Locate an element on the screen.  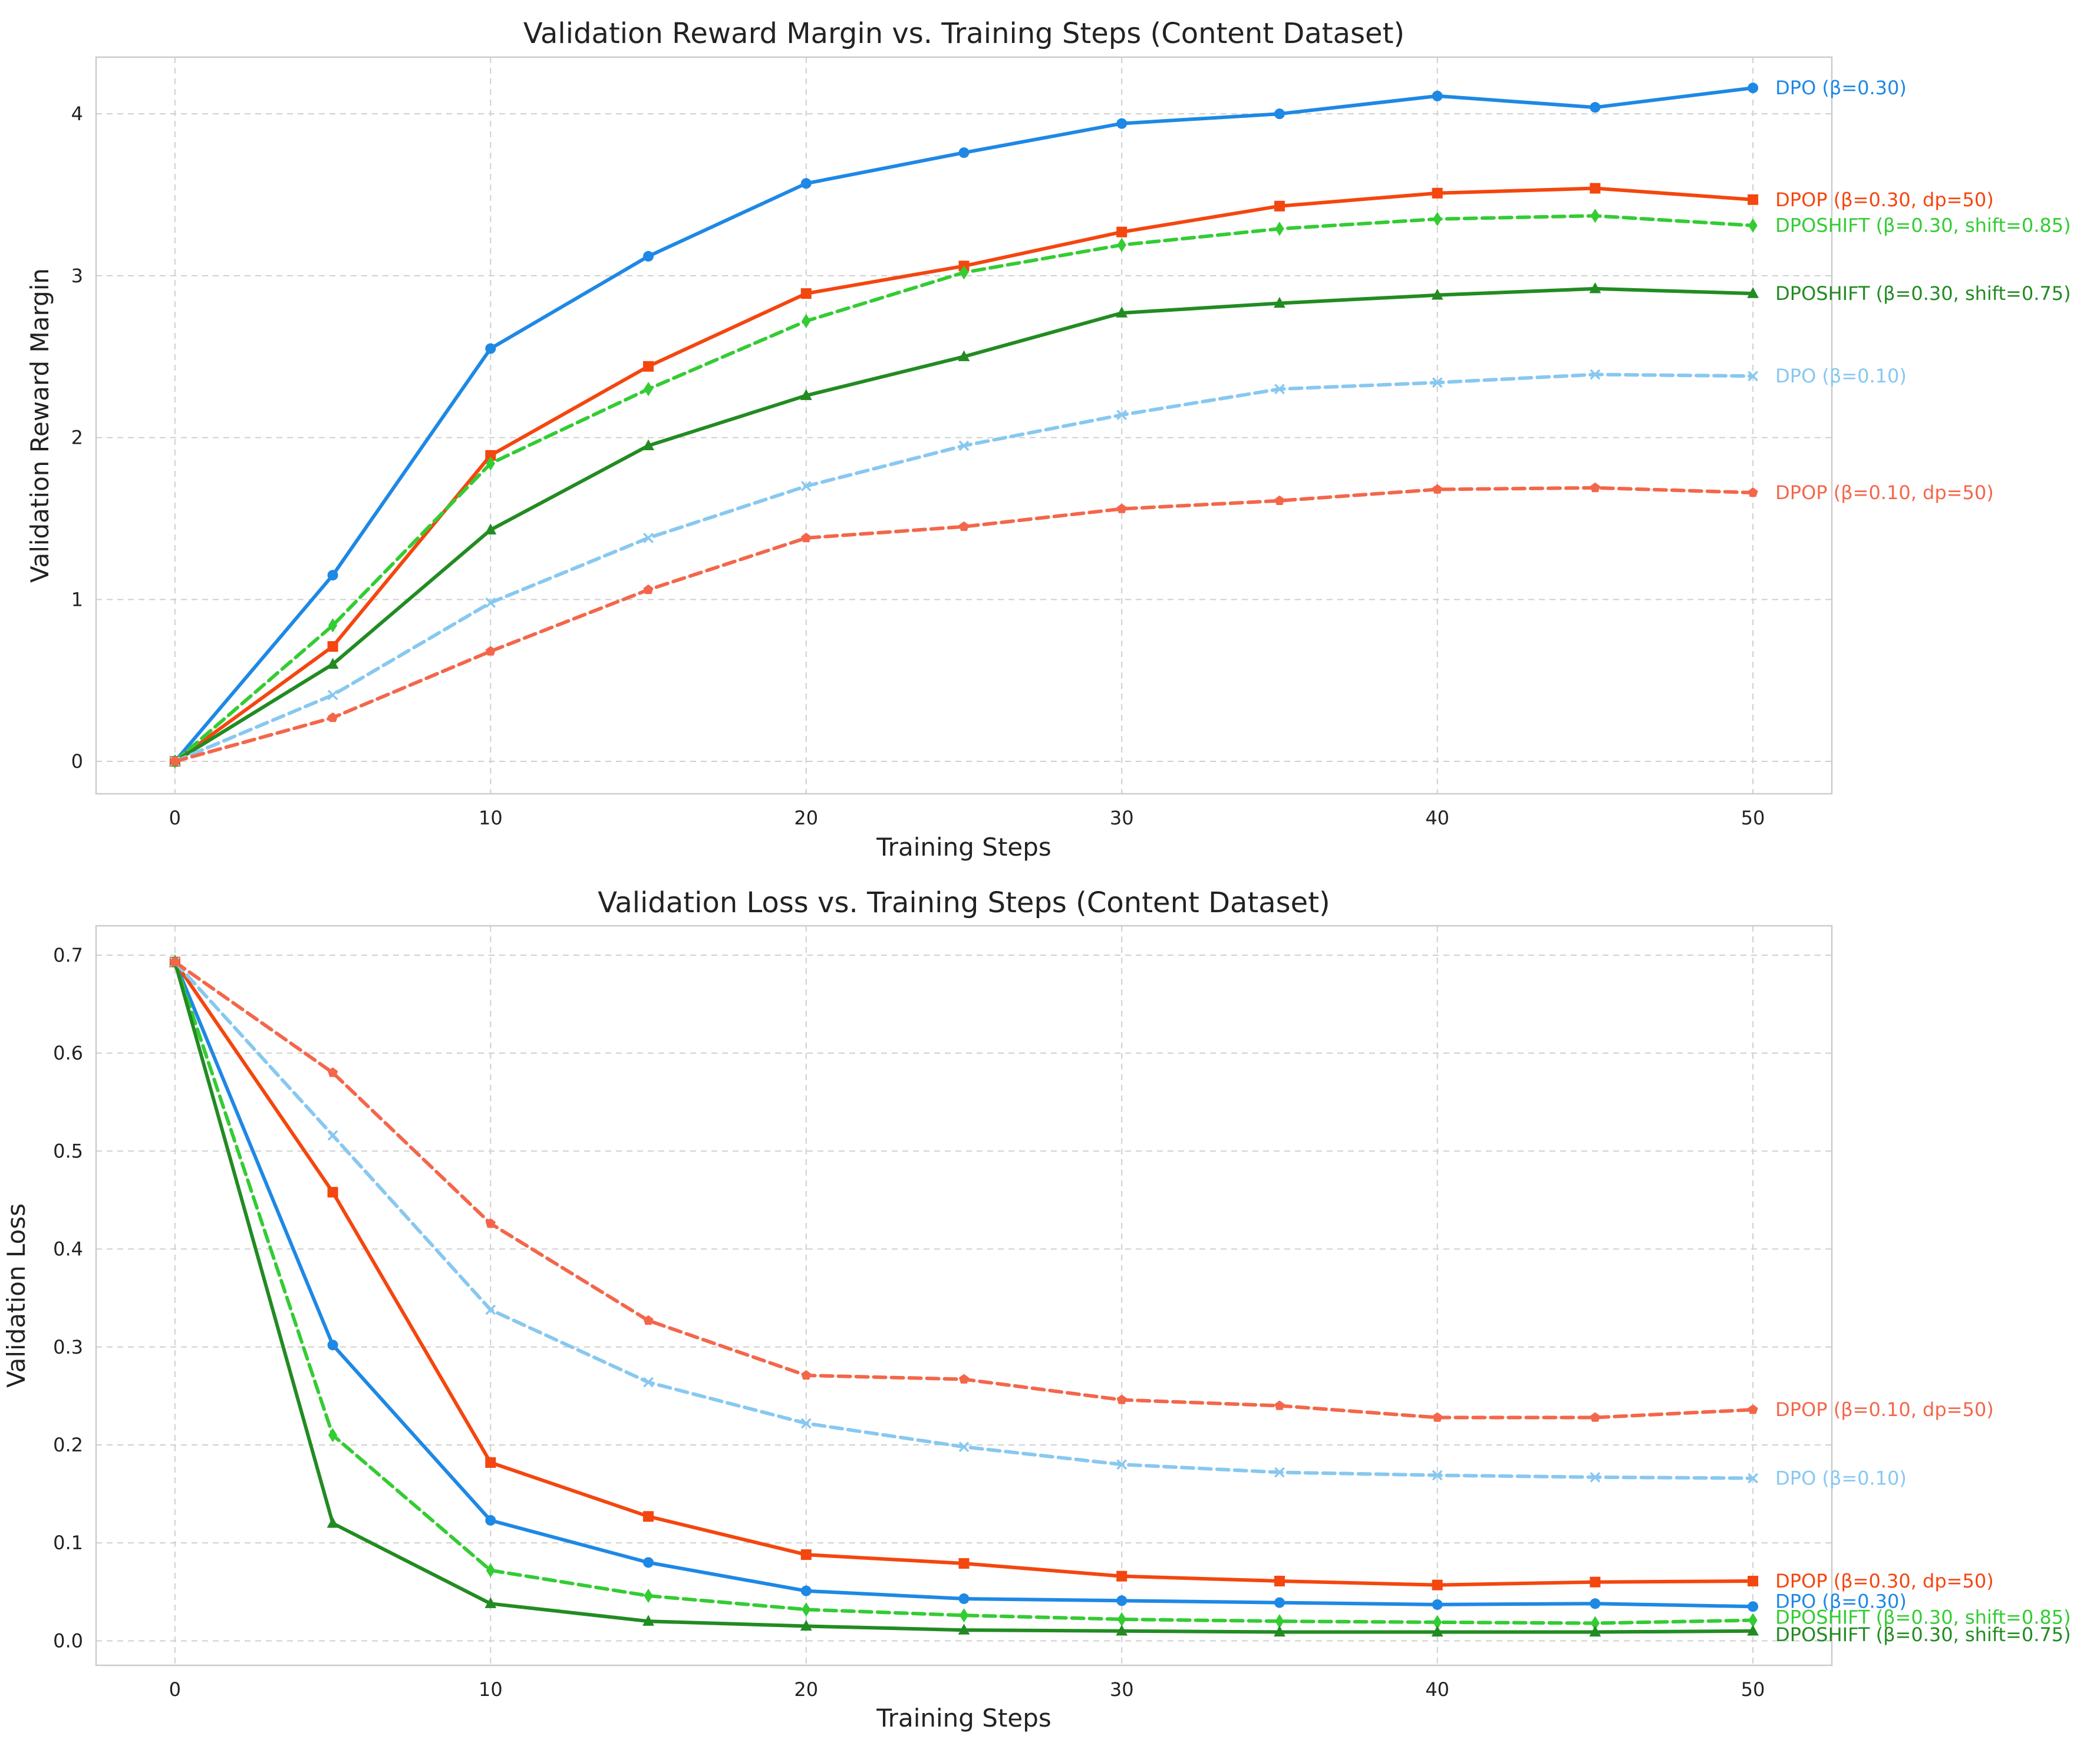
y-tick-label: 0.4 is located at coordinates (68, 1249).